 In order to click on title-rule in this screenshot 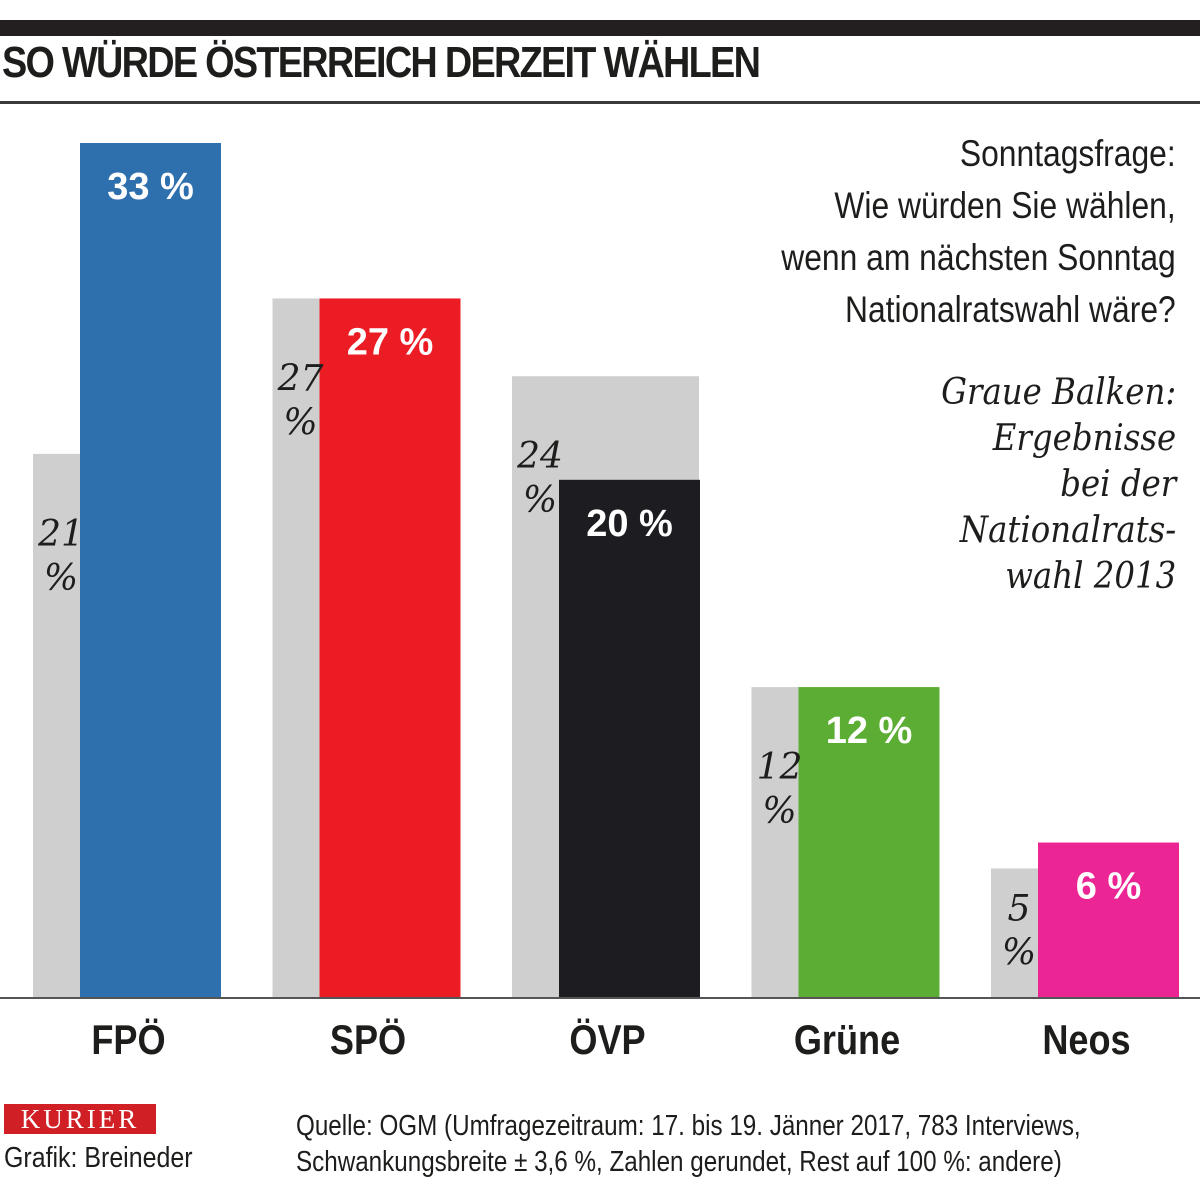, I will do `click(600, 102)`.